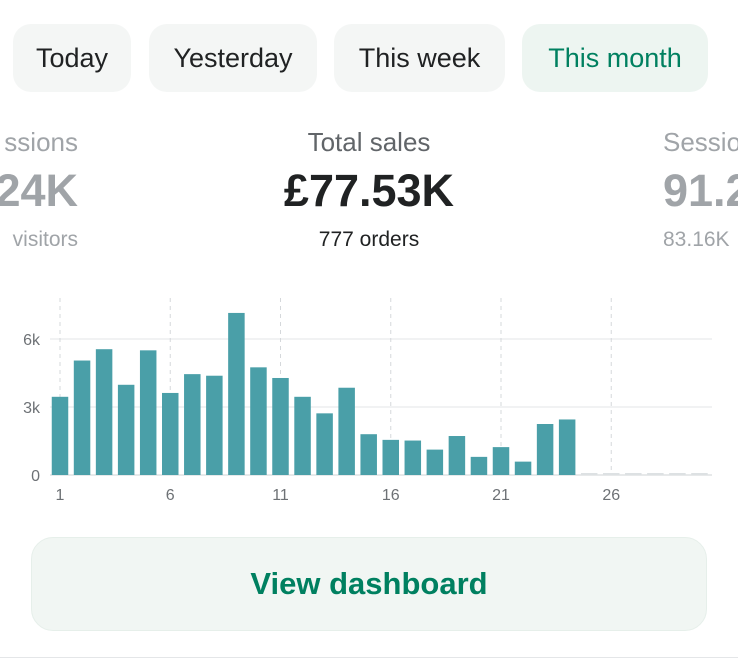 This screenshot has height=663, width=738. What do you see at coordinates (369, 657) in the screenshot?
I see `divider` at bounding box center [369, 657].